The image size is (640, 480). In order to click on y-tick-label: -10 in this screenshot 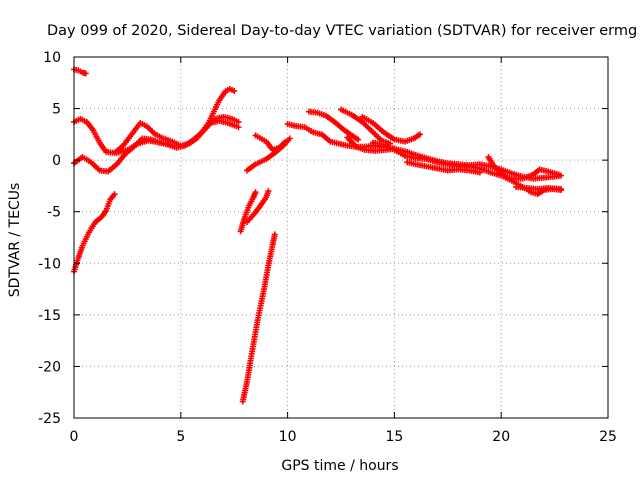, I will do `click(49, 264)`.